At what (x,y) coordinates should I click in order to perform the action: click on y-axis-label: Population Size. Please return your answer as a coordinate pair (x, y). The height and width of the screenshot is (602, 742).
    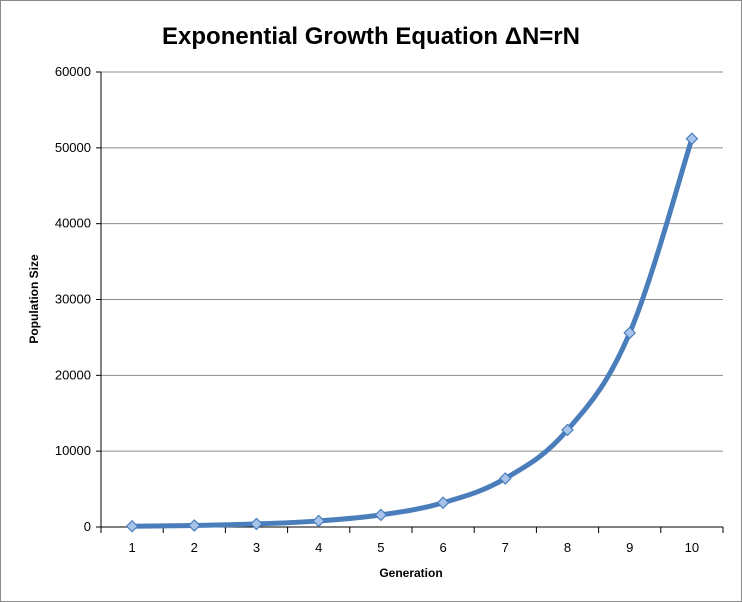
    Looking at the image, I should click on (34, 299).